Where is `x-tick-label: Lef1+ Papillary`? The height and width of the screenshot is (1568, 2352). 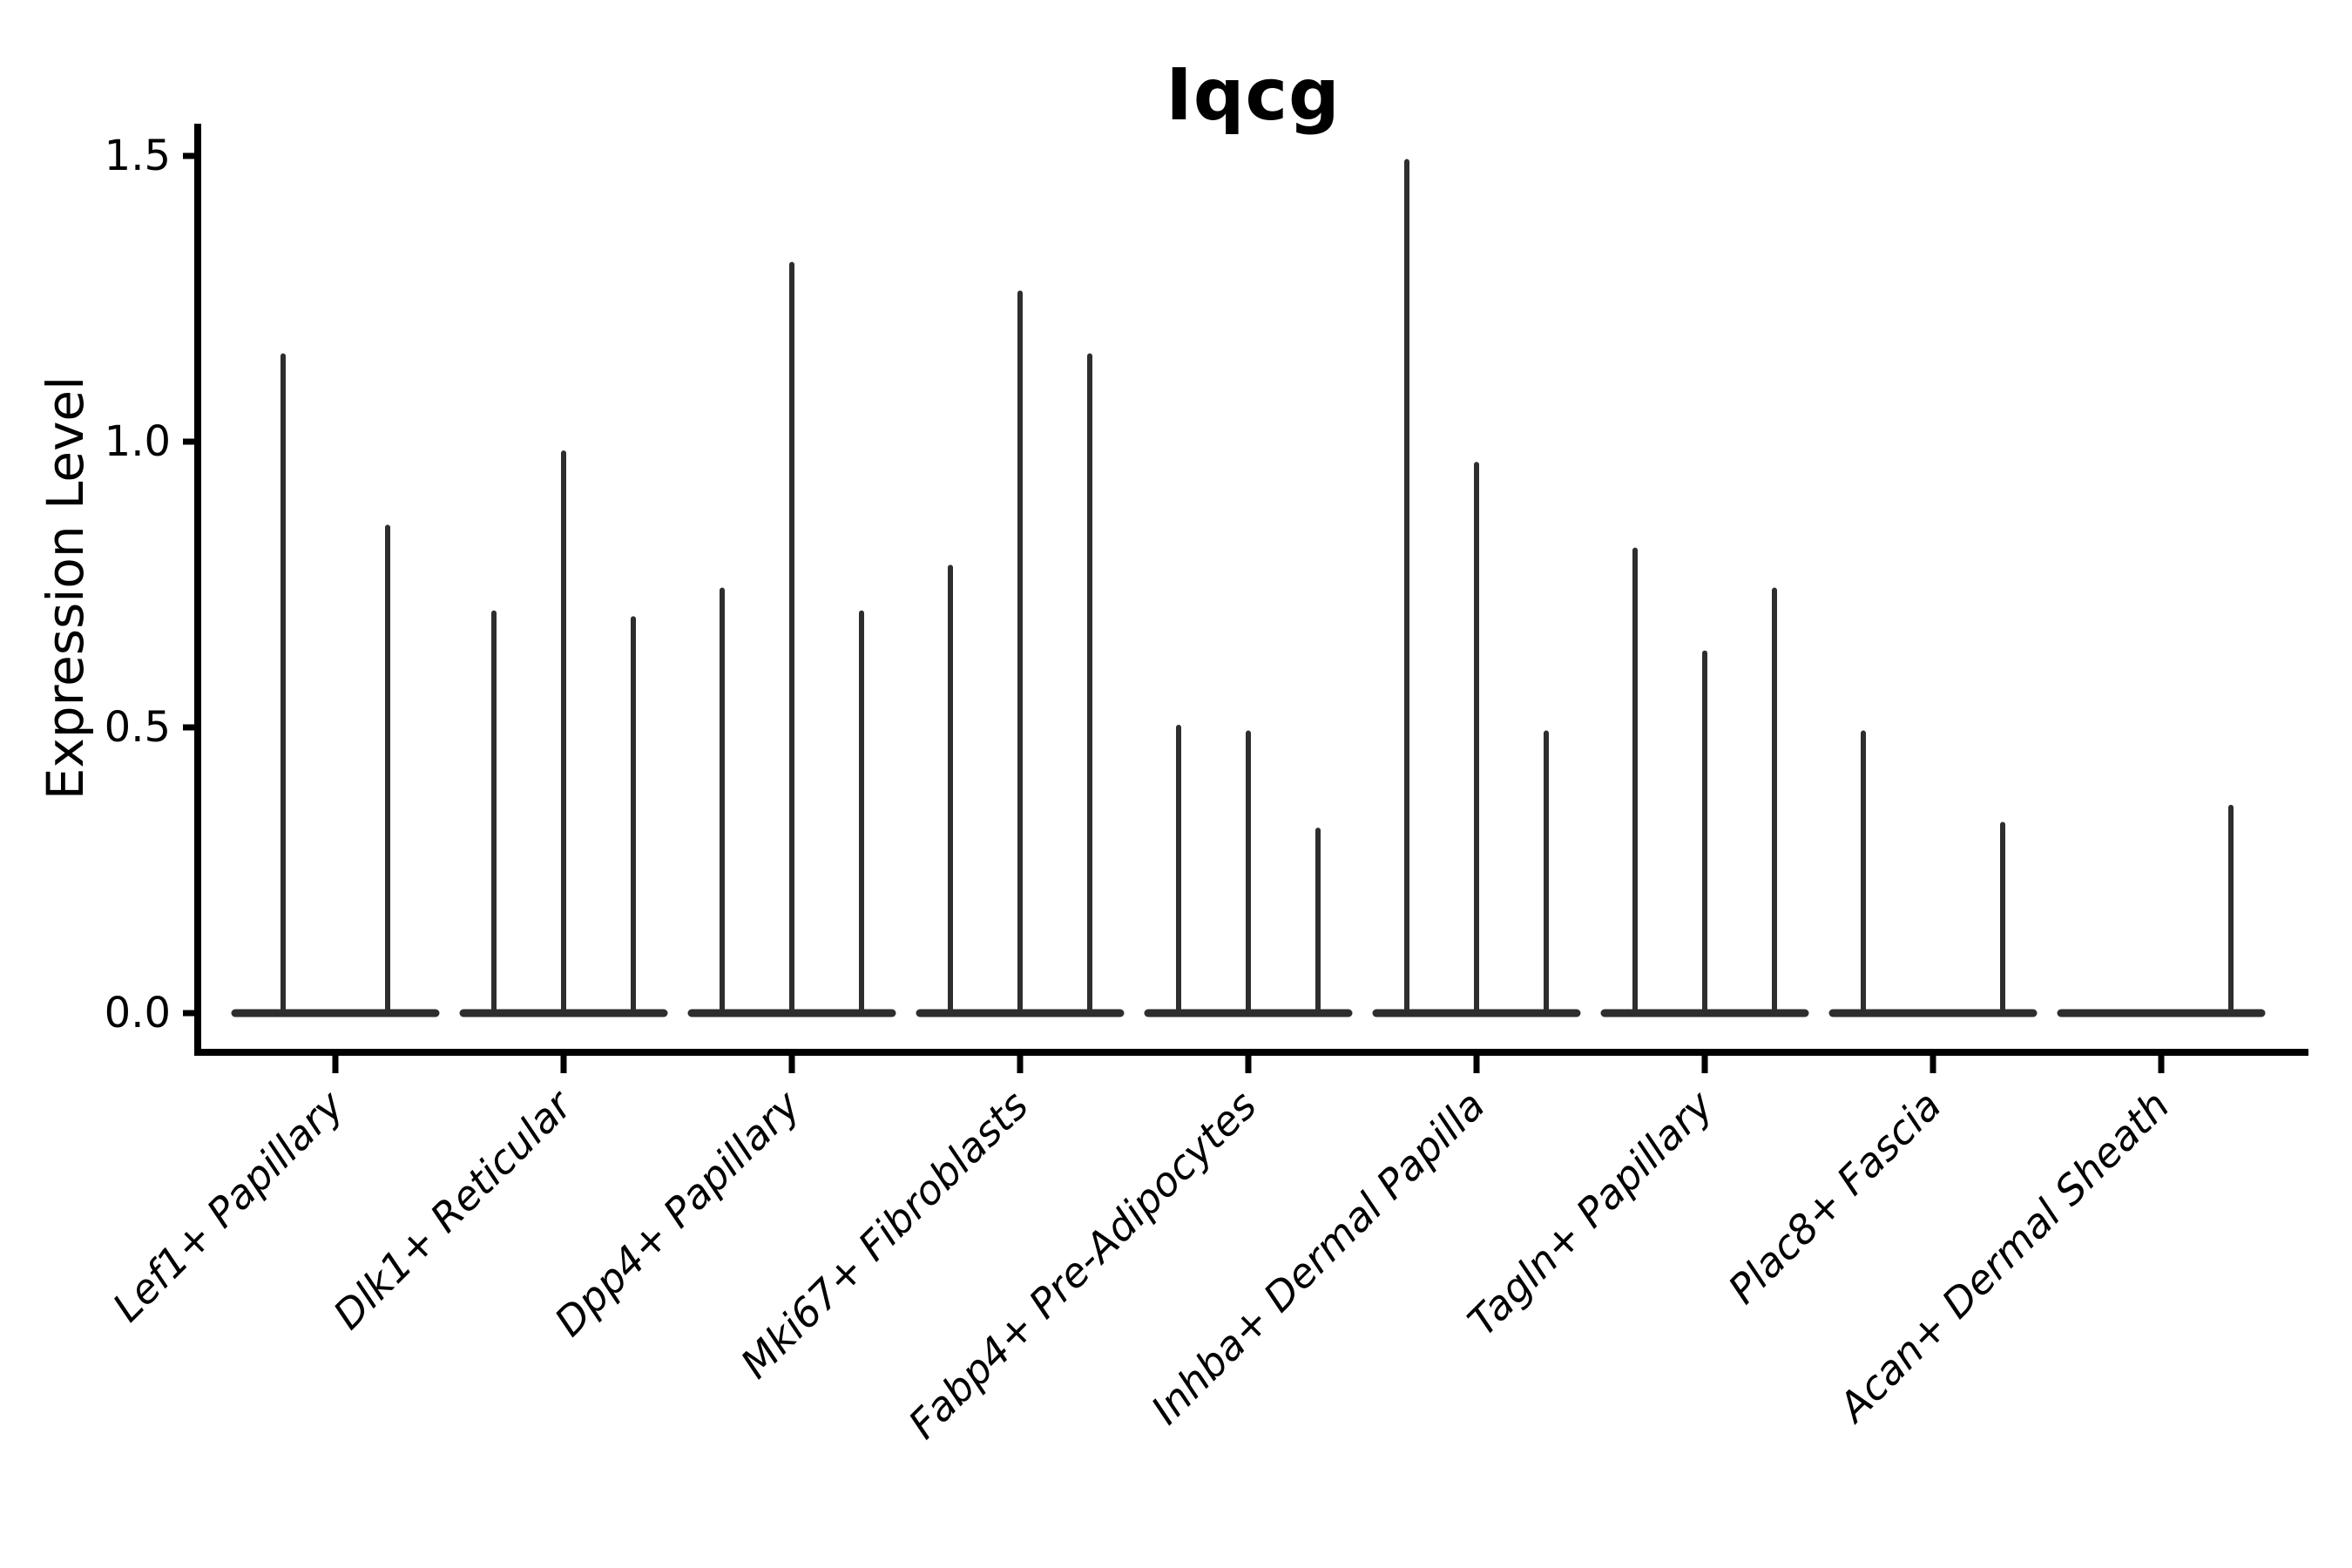
x-tick-label: Lef1+ Papillary is located at coordinates (228, 1205).